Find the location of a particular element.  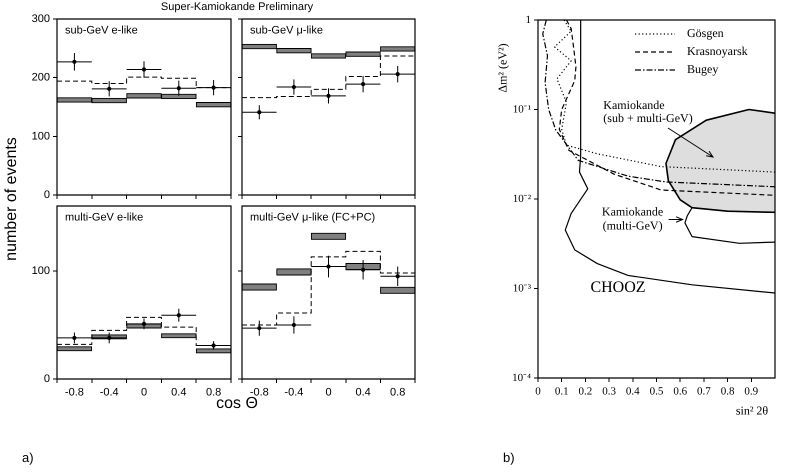

annotation: Kamiokande (multi-GeV) is located at coordinates (633, 218).